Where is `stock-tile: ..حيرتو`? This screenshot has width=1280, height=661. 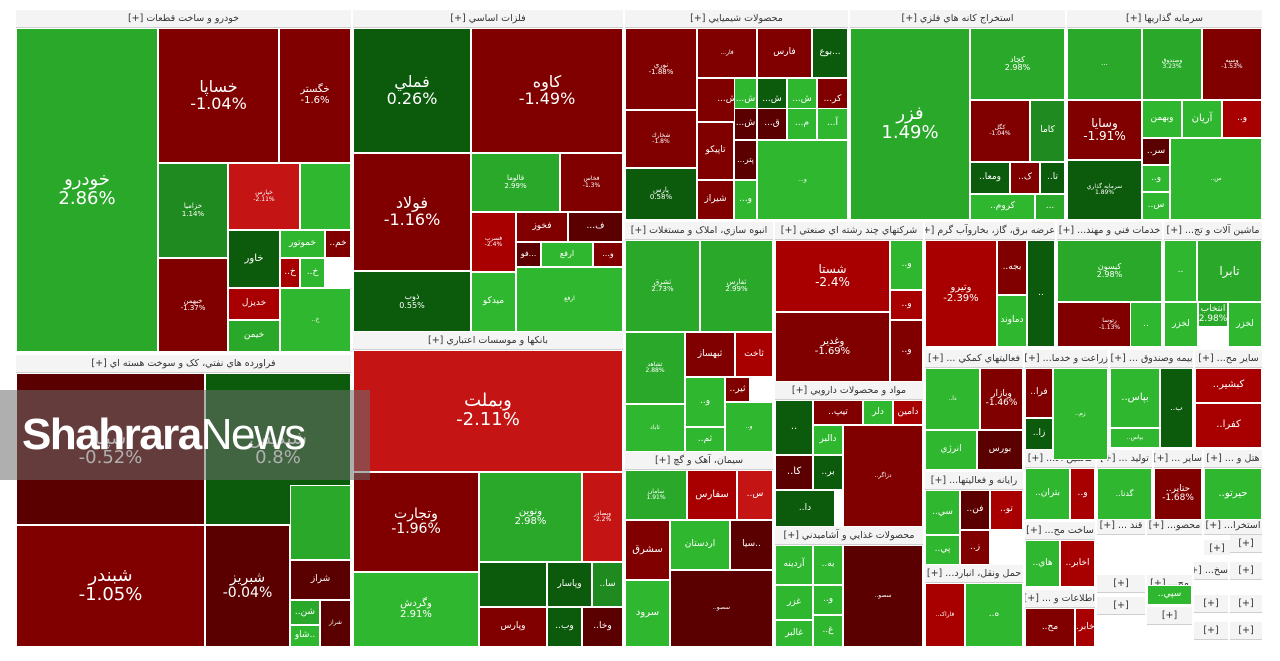 stock-tile: ..حيرتو is located at coordinates (1233, 494).